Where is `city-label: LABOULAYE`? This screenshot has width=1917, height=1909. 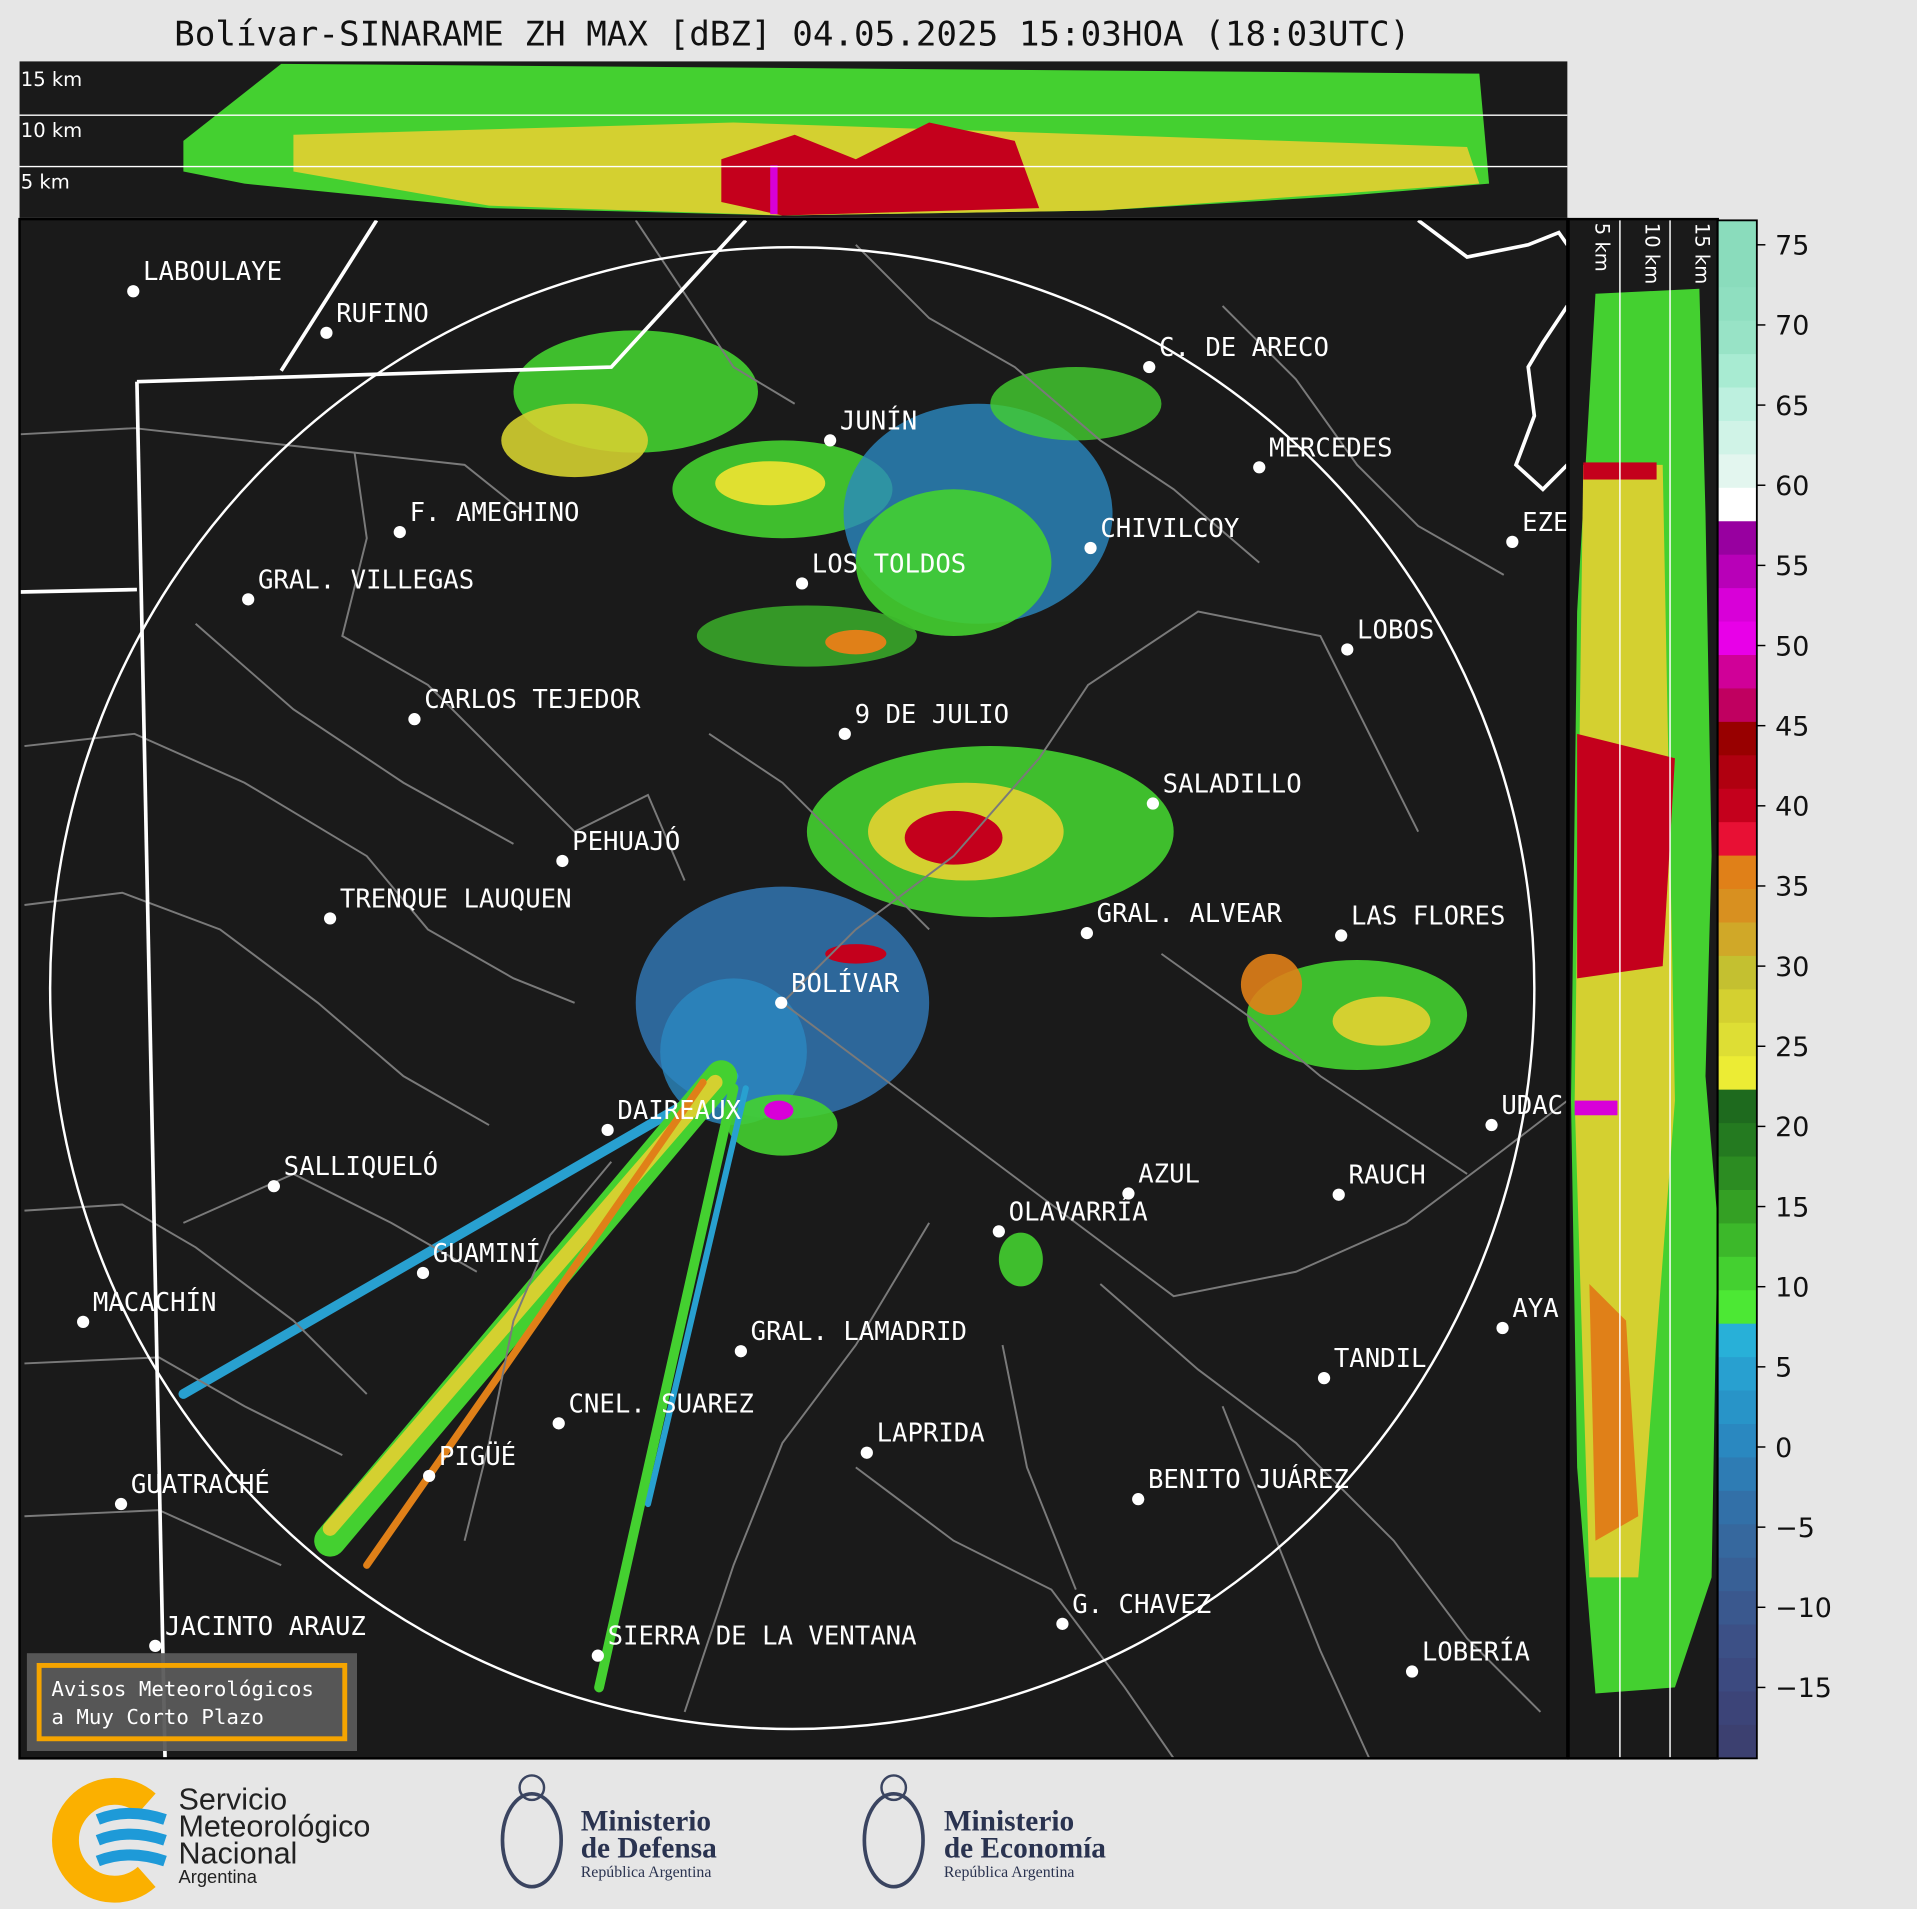 city-label: LABOULAYE is located at coordinates (212, 272).